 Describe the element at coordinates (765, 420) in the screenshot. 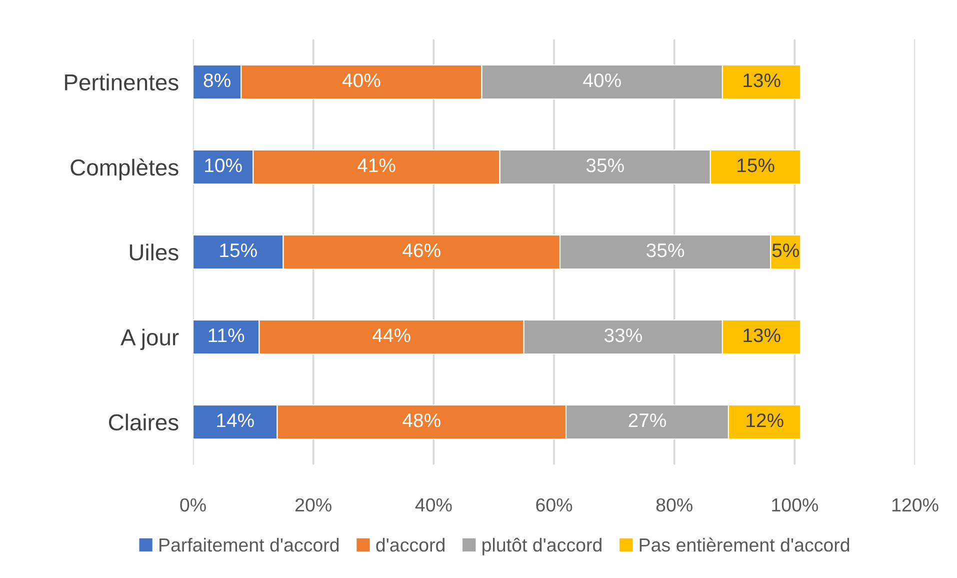

I see `data-label: 12%` at that location.